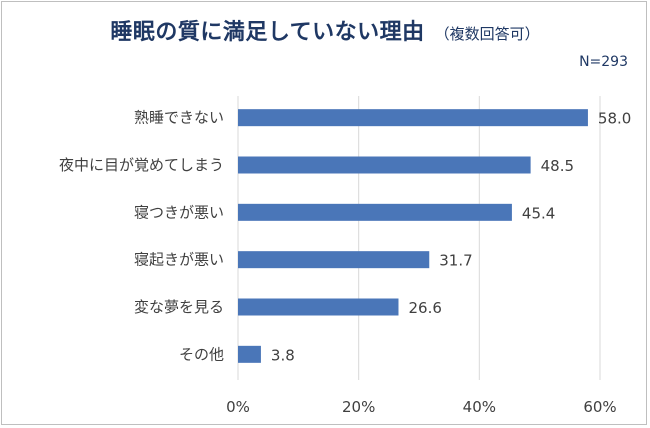 Image resolution: width=650 pixels, height=428 pixels. Describe the element at coordinates (487, 34) in the screenshot. I see `chart-subtitle: （複数回答可）` at that location.